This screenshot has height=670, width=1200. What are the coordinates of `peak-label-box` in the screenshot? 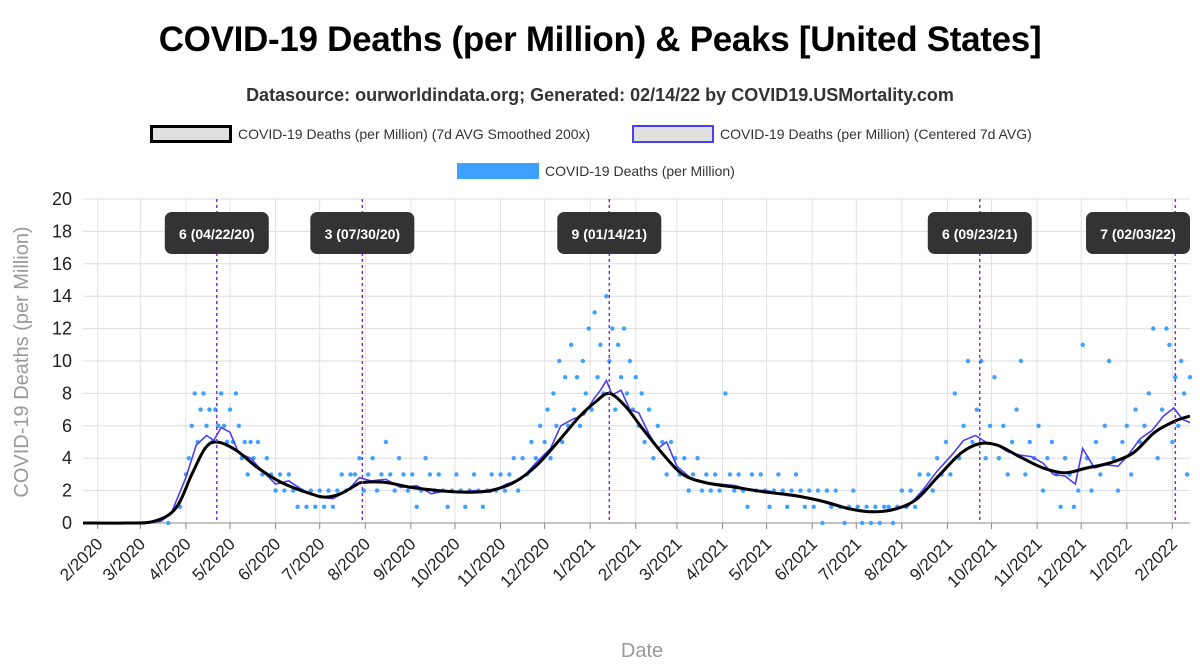 It's located at (609, 233).